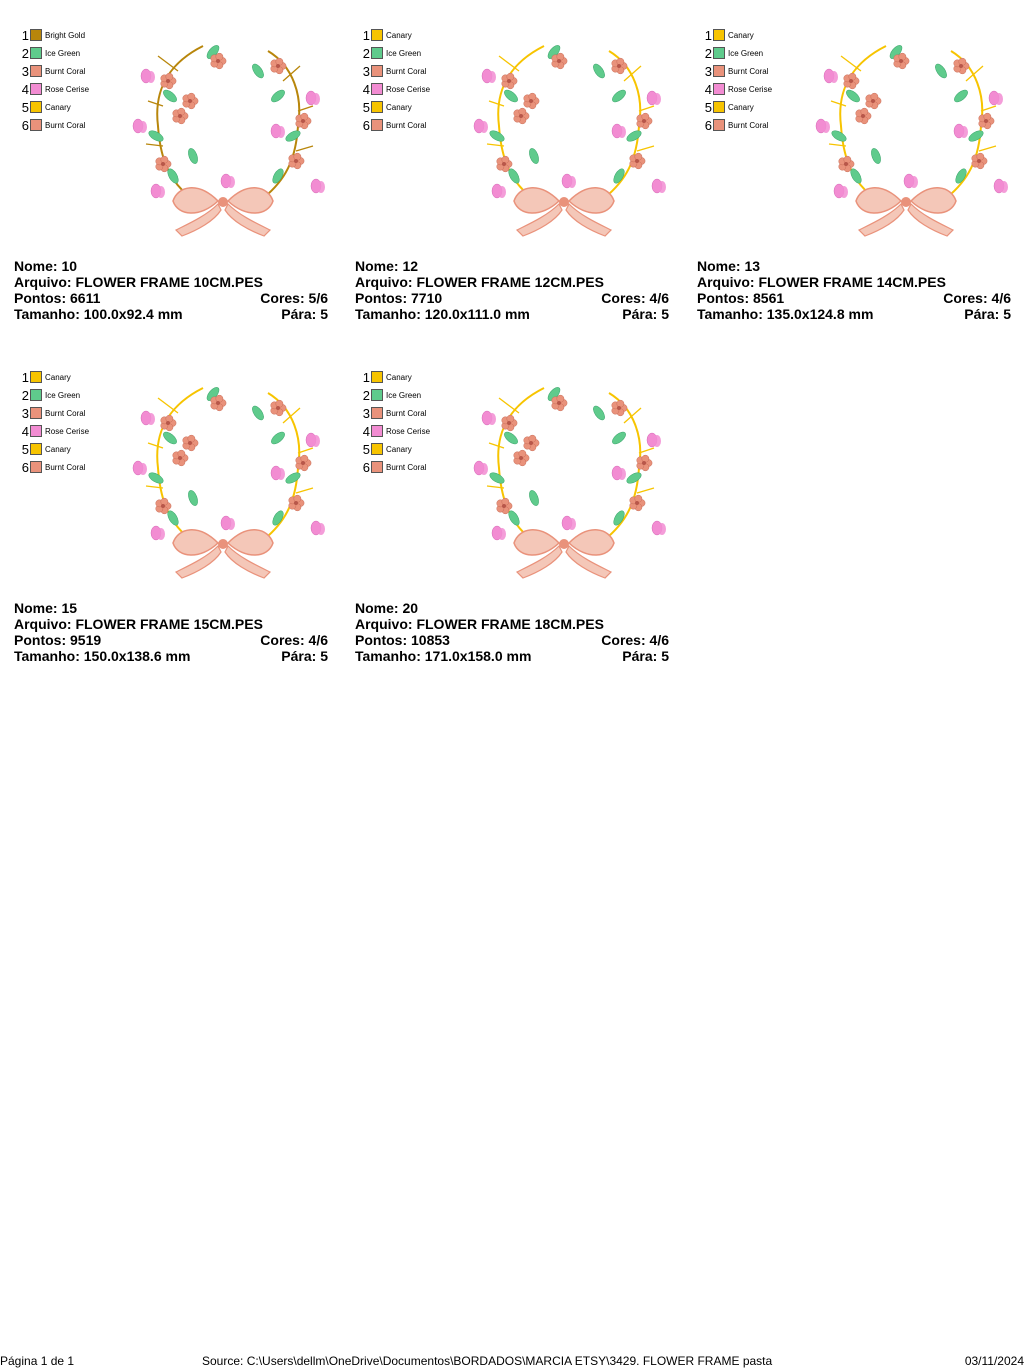 This screenshot has width=1024, height=1370. What do you see at coordinates (384, 624) in the screenshot?
I see `info-arquivo-label: Arquivo:` at bounding box center [384, 624].